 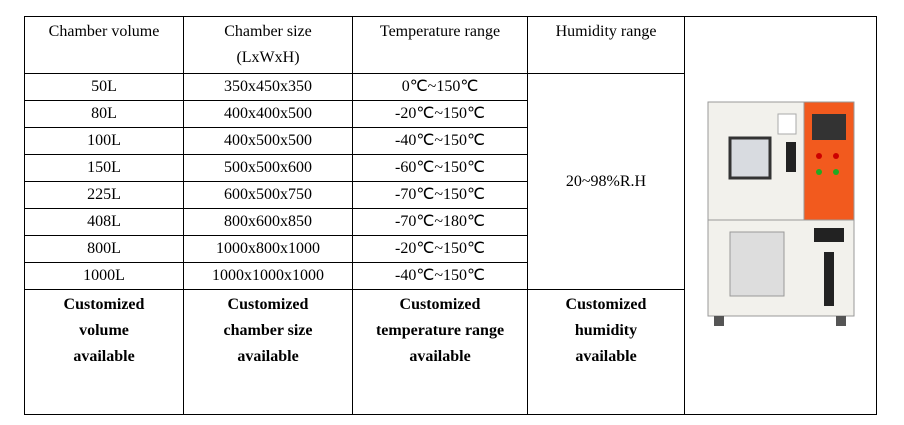 What do you see at coordinates (268, 141) in the screenshot?
I see `size-cell: 400x500x500` at bounding box center [268, 141].